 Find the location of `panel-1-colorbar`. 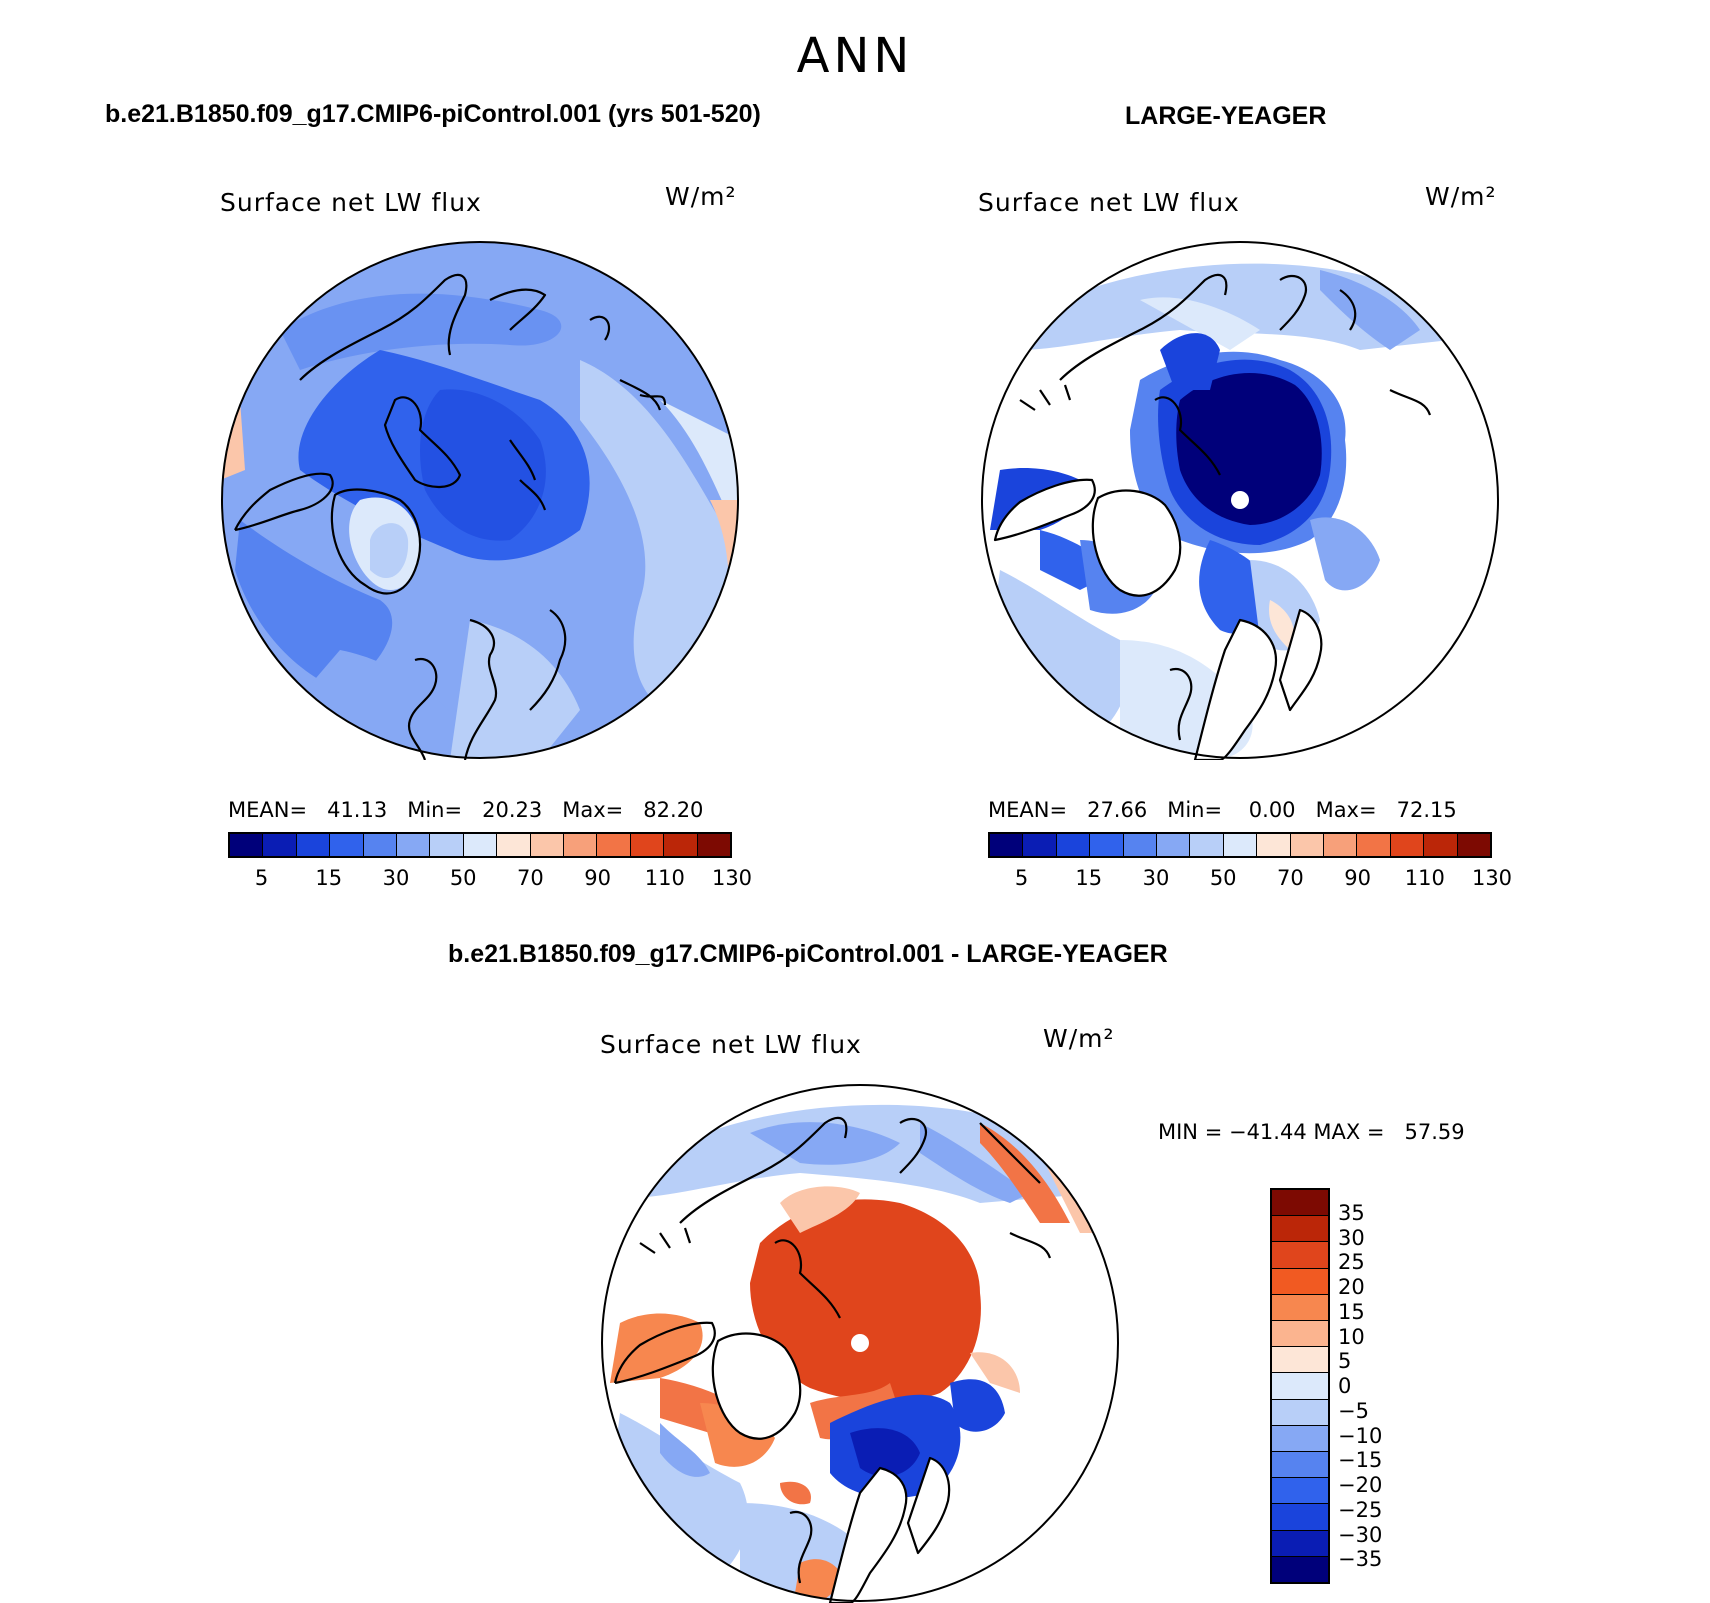

panel-1-colorbar is located at coordinates (480, 845).